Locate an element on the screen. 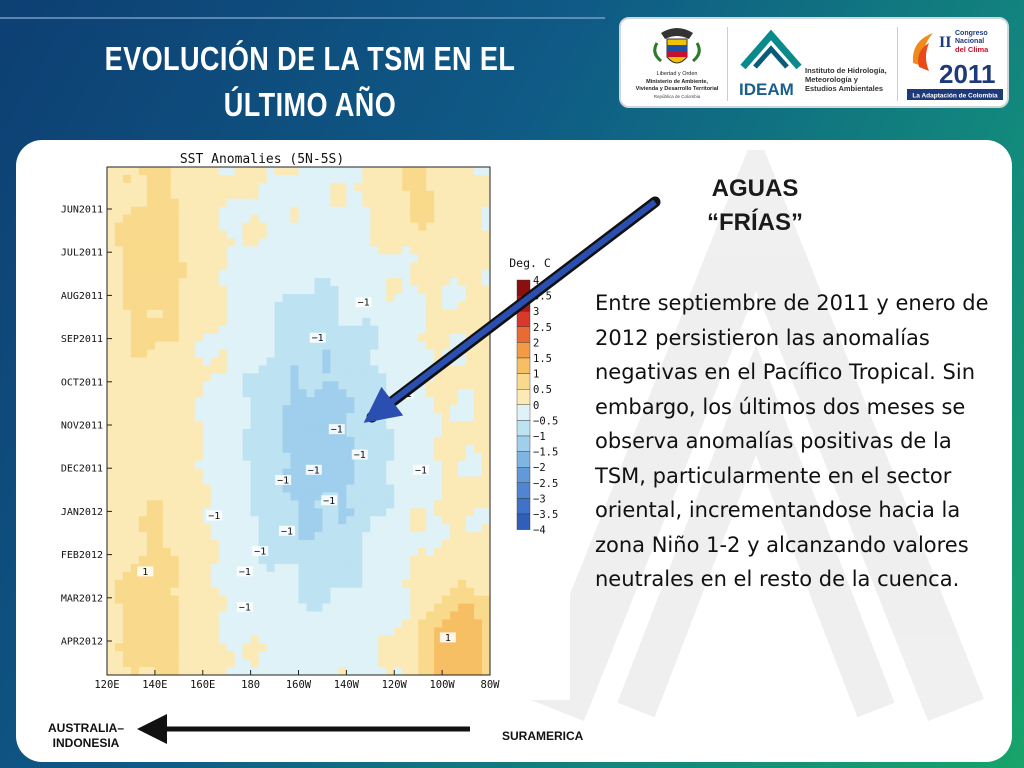  header-rule is located at coordinates (302, 18).